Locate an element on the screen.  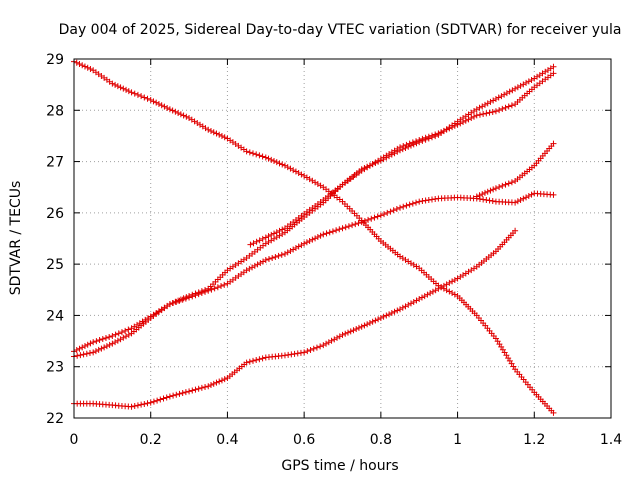
y-tick-label: 27 is located at coordinates (55, 163).